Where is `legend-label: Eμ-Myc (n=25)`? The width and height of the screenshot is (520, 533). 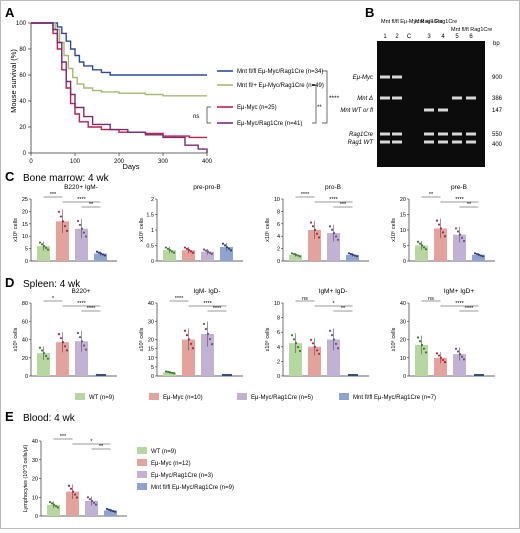
legend-label: Eμ-Myc (n=25) is located at coordinates (257, 108).